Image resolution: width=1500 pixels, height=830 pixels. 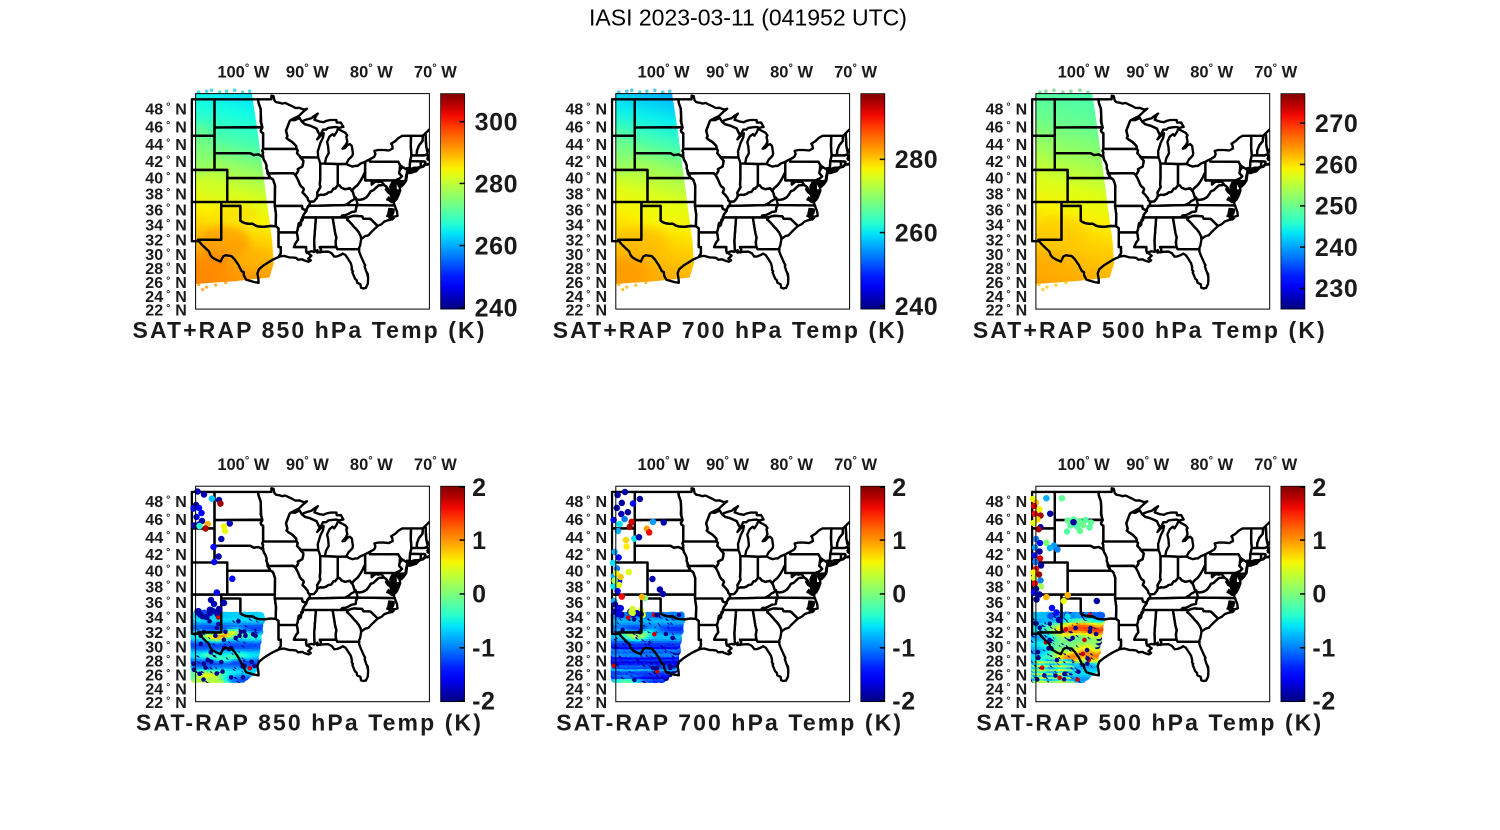 What do you see at coordinates (899, 541) in the screenshot?
I see `svg-text: 1` at bounding box center [899, 541].